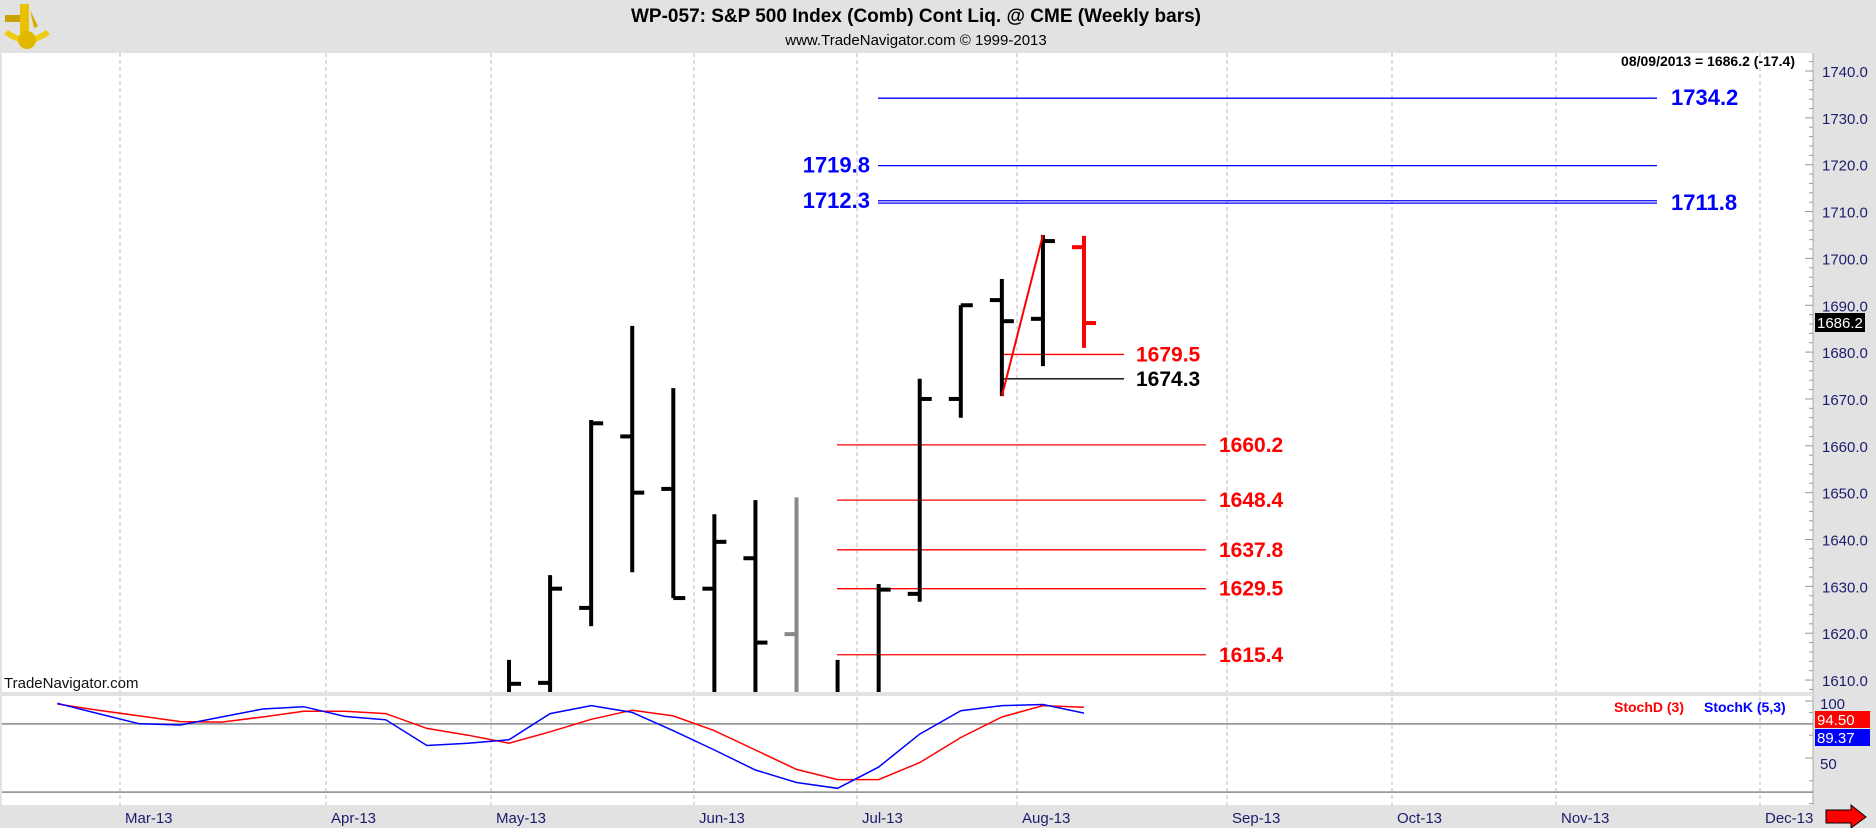 Image resolution: width=1876 pixels, height=828 pixels. Describe the element at coordinates (836, 200) in the screenshot. I see `level-label: 1712.3` at that location.